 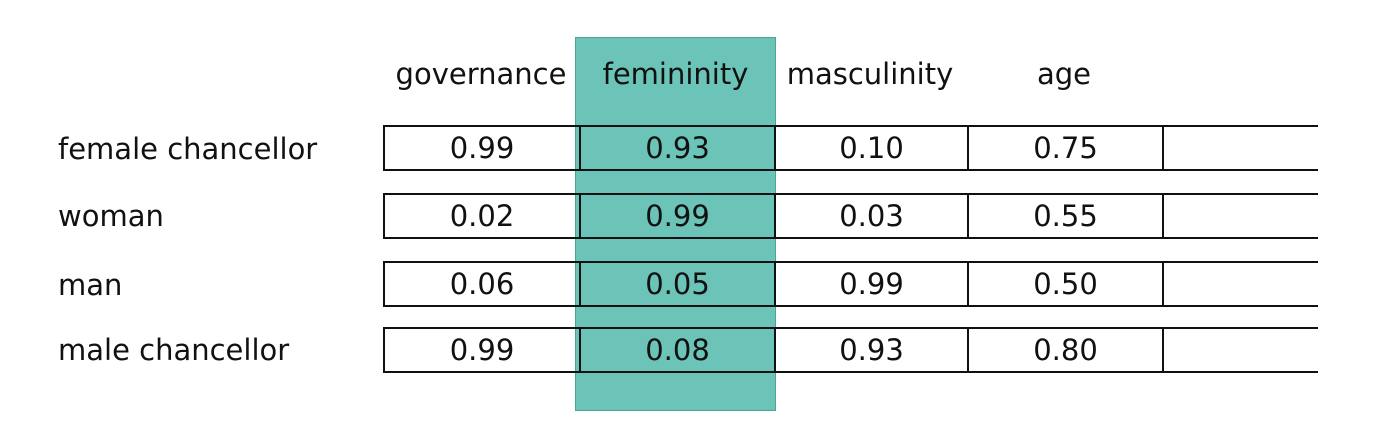 I want to click on table-row: 0.99 0.93 0.10 0.75, so click(x=850, y=148).